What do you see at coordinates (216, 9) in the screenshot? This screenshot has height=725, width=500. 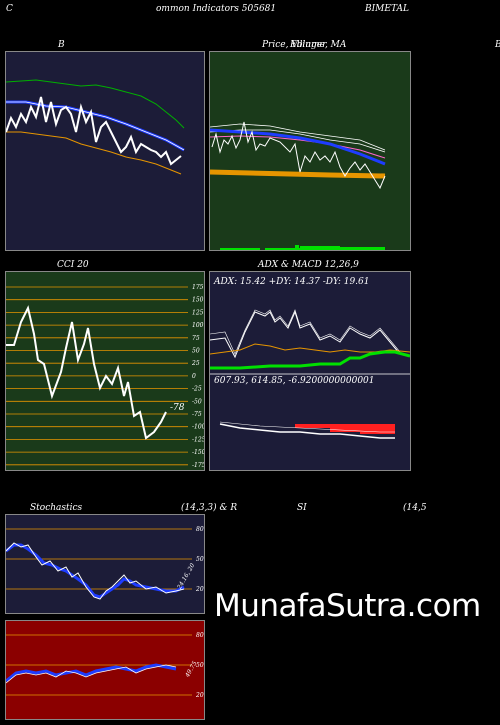 I see `header-title: ommon Indicators 505681` at bounding box center [216, 9].